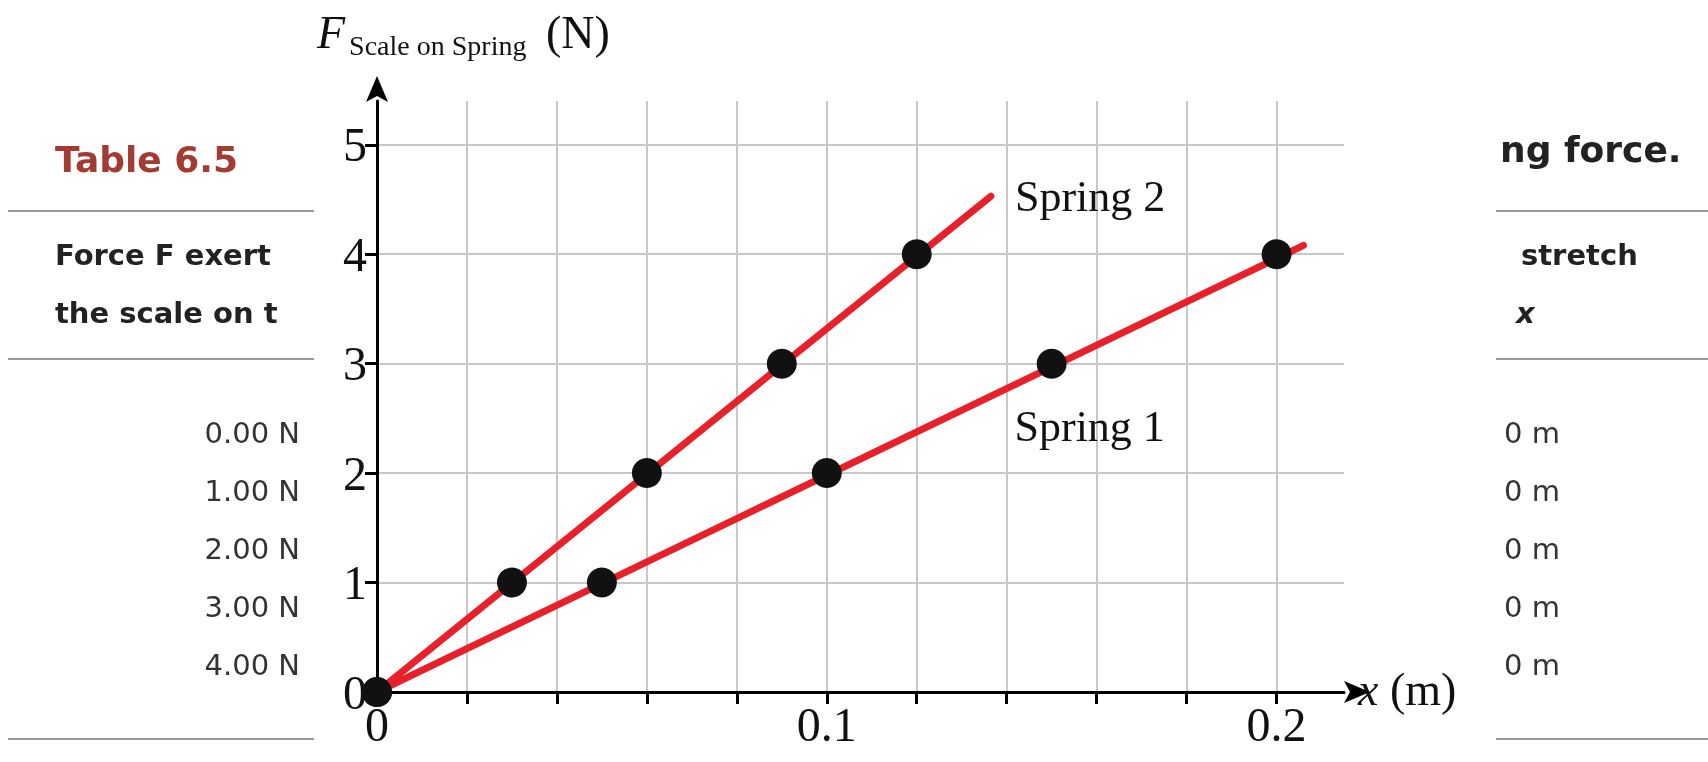 Image resolution: width=1708 pixels, height=762 pixels. What do you see at coordinates (166, 313) in the screenshot?
I see `text: the scale on t` at bounding box center [166, 313].